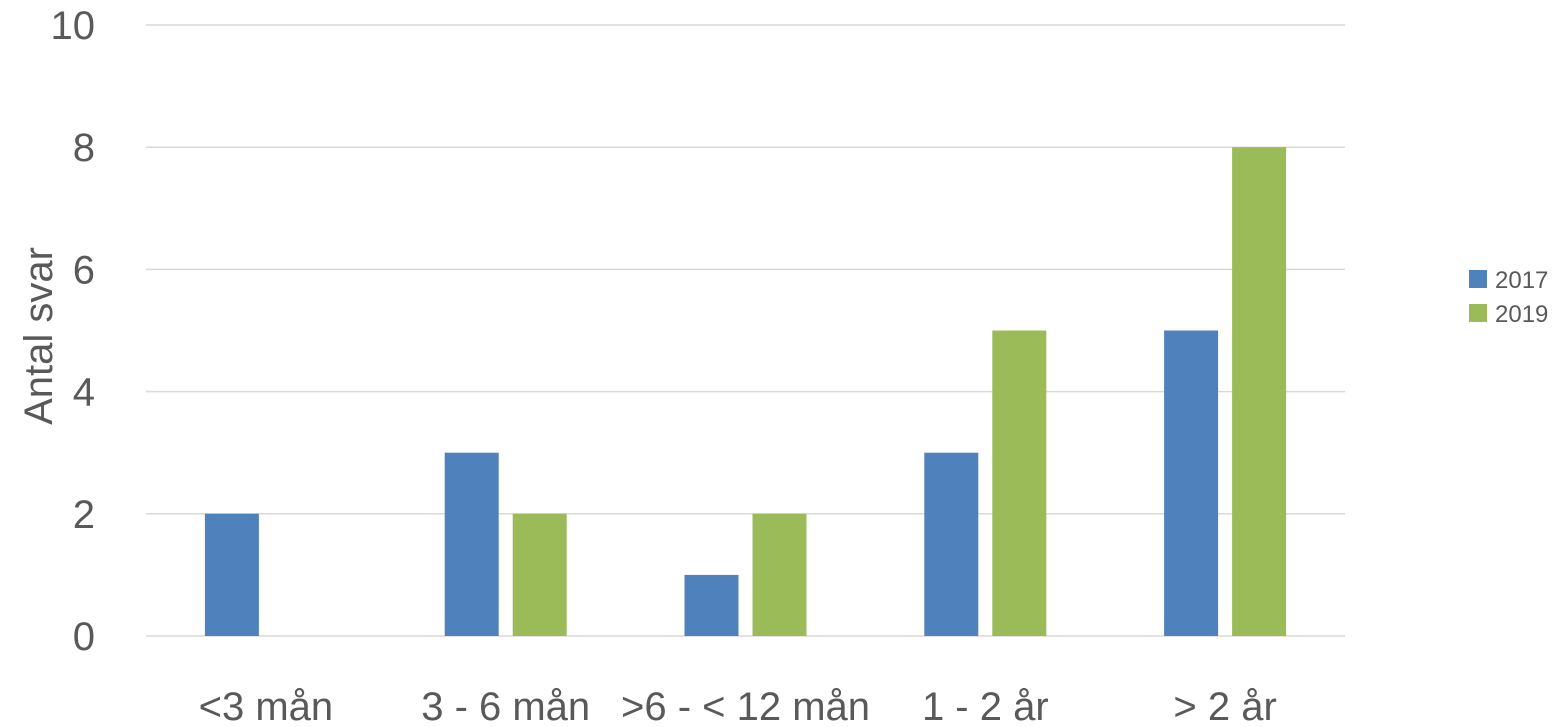 The image size is (1568, 727). Describe the element at coordinates (1521, 280) in the screenshot. I see `legend-label-2017: 2017` at that location.